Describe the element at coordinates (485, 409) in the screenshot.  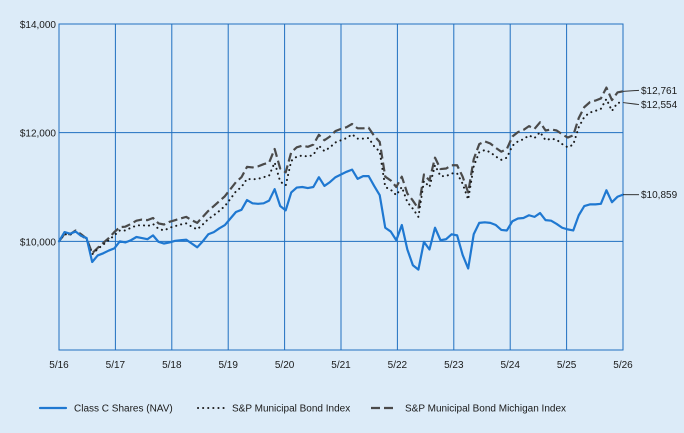
I see `legend-label: S&P Municipal Bond Michigan Index` at that location.